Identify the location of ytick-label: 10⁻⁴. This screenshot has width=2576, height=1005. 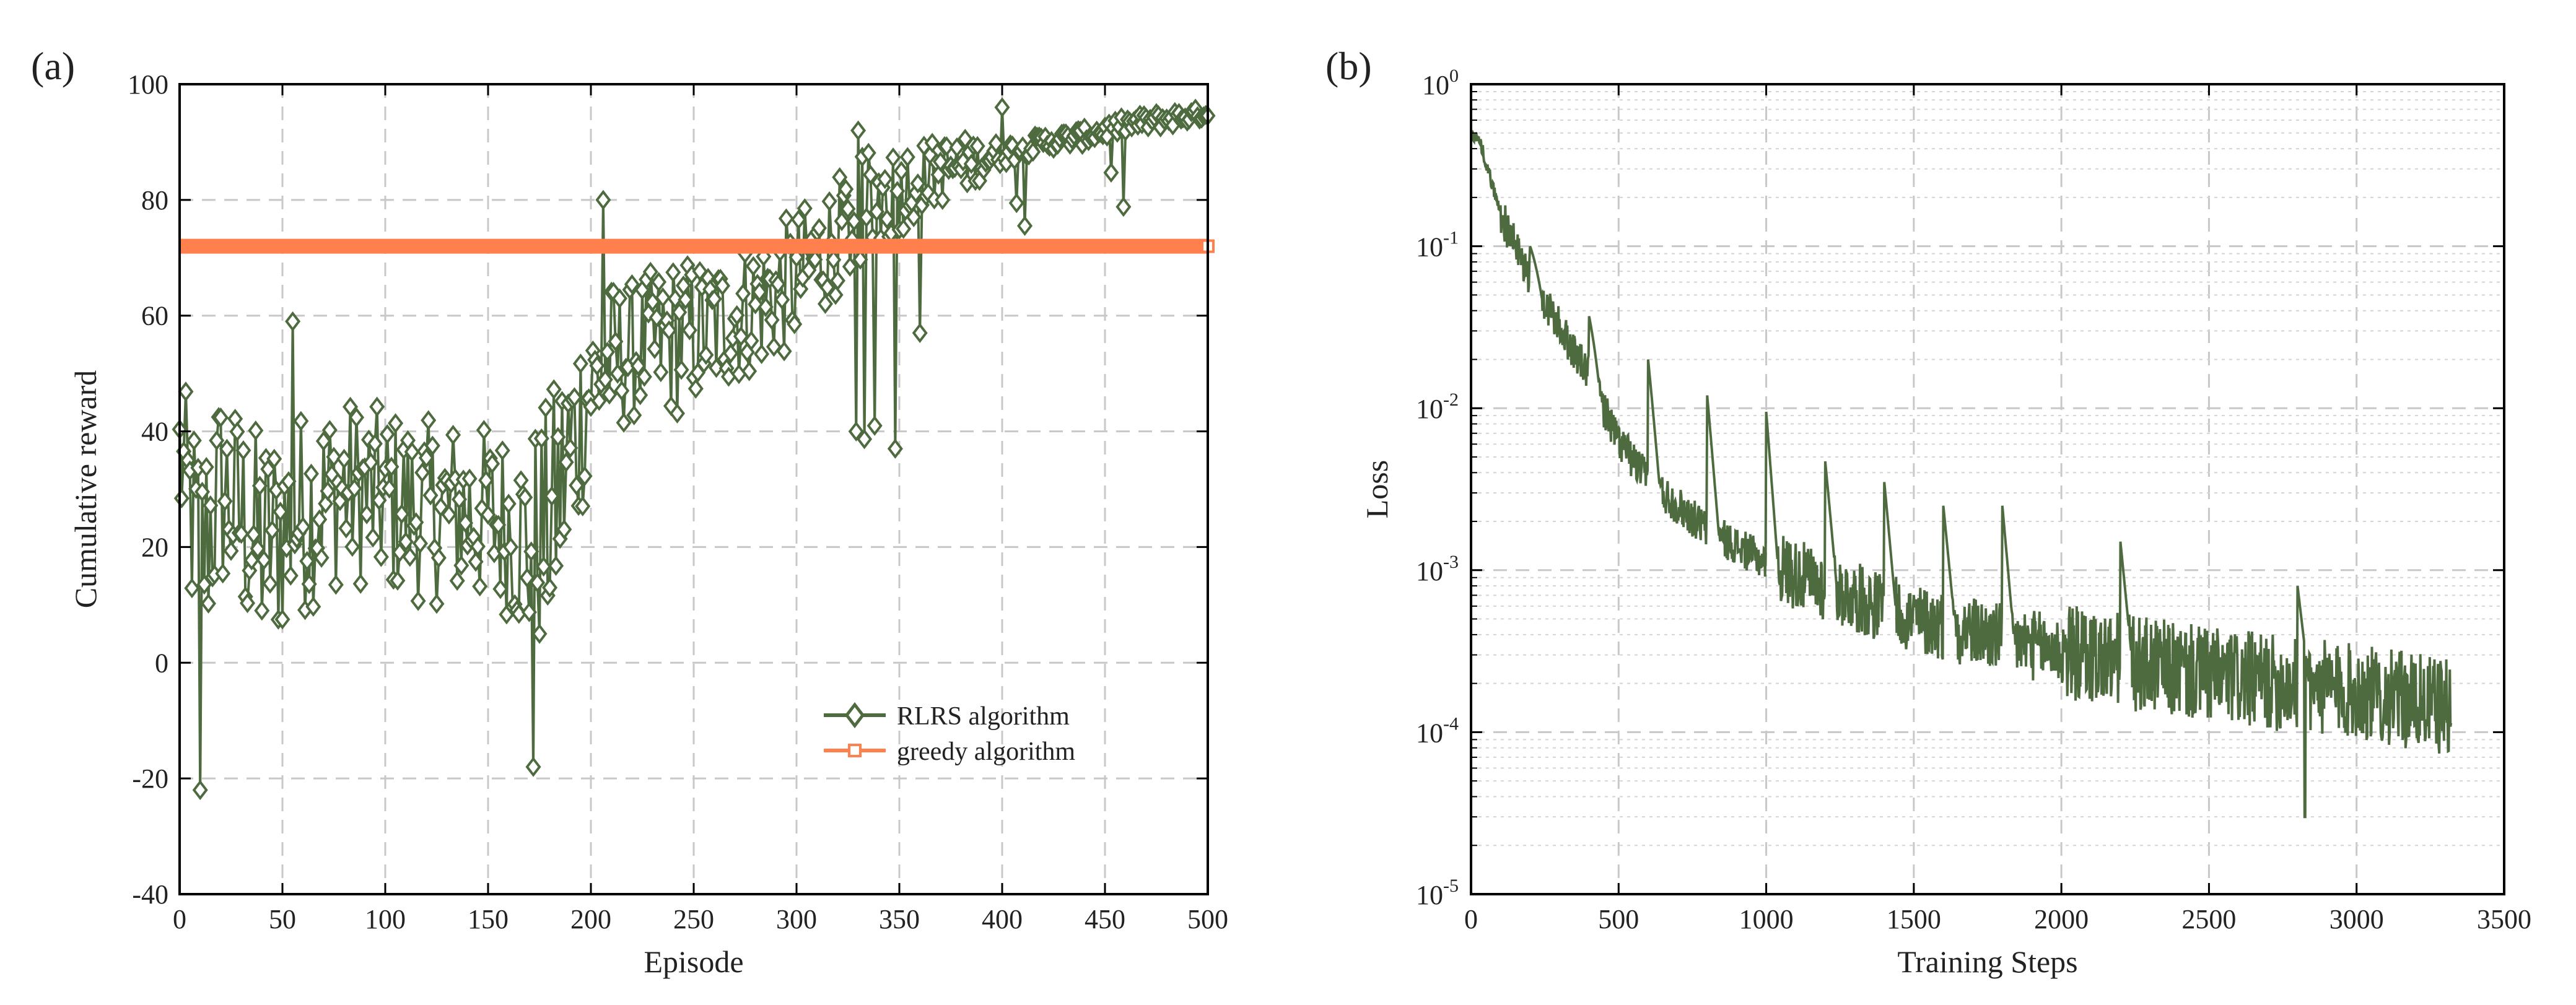
(1437, 730).